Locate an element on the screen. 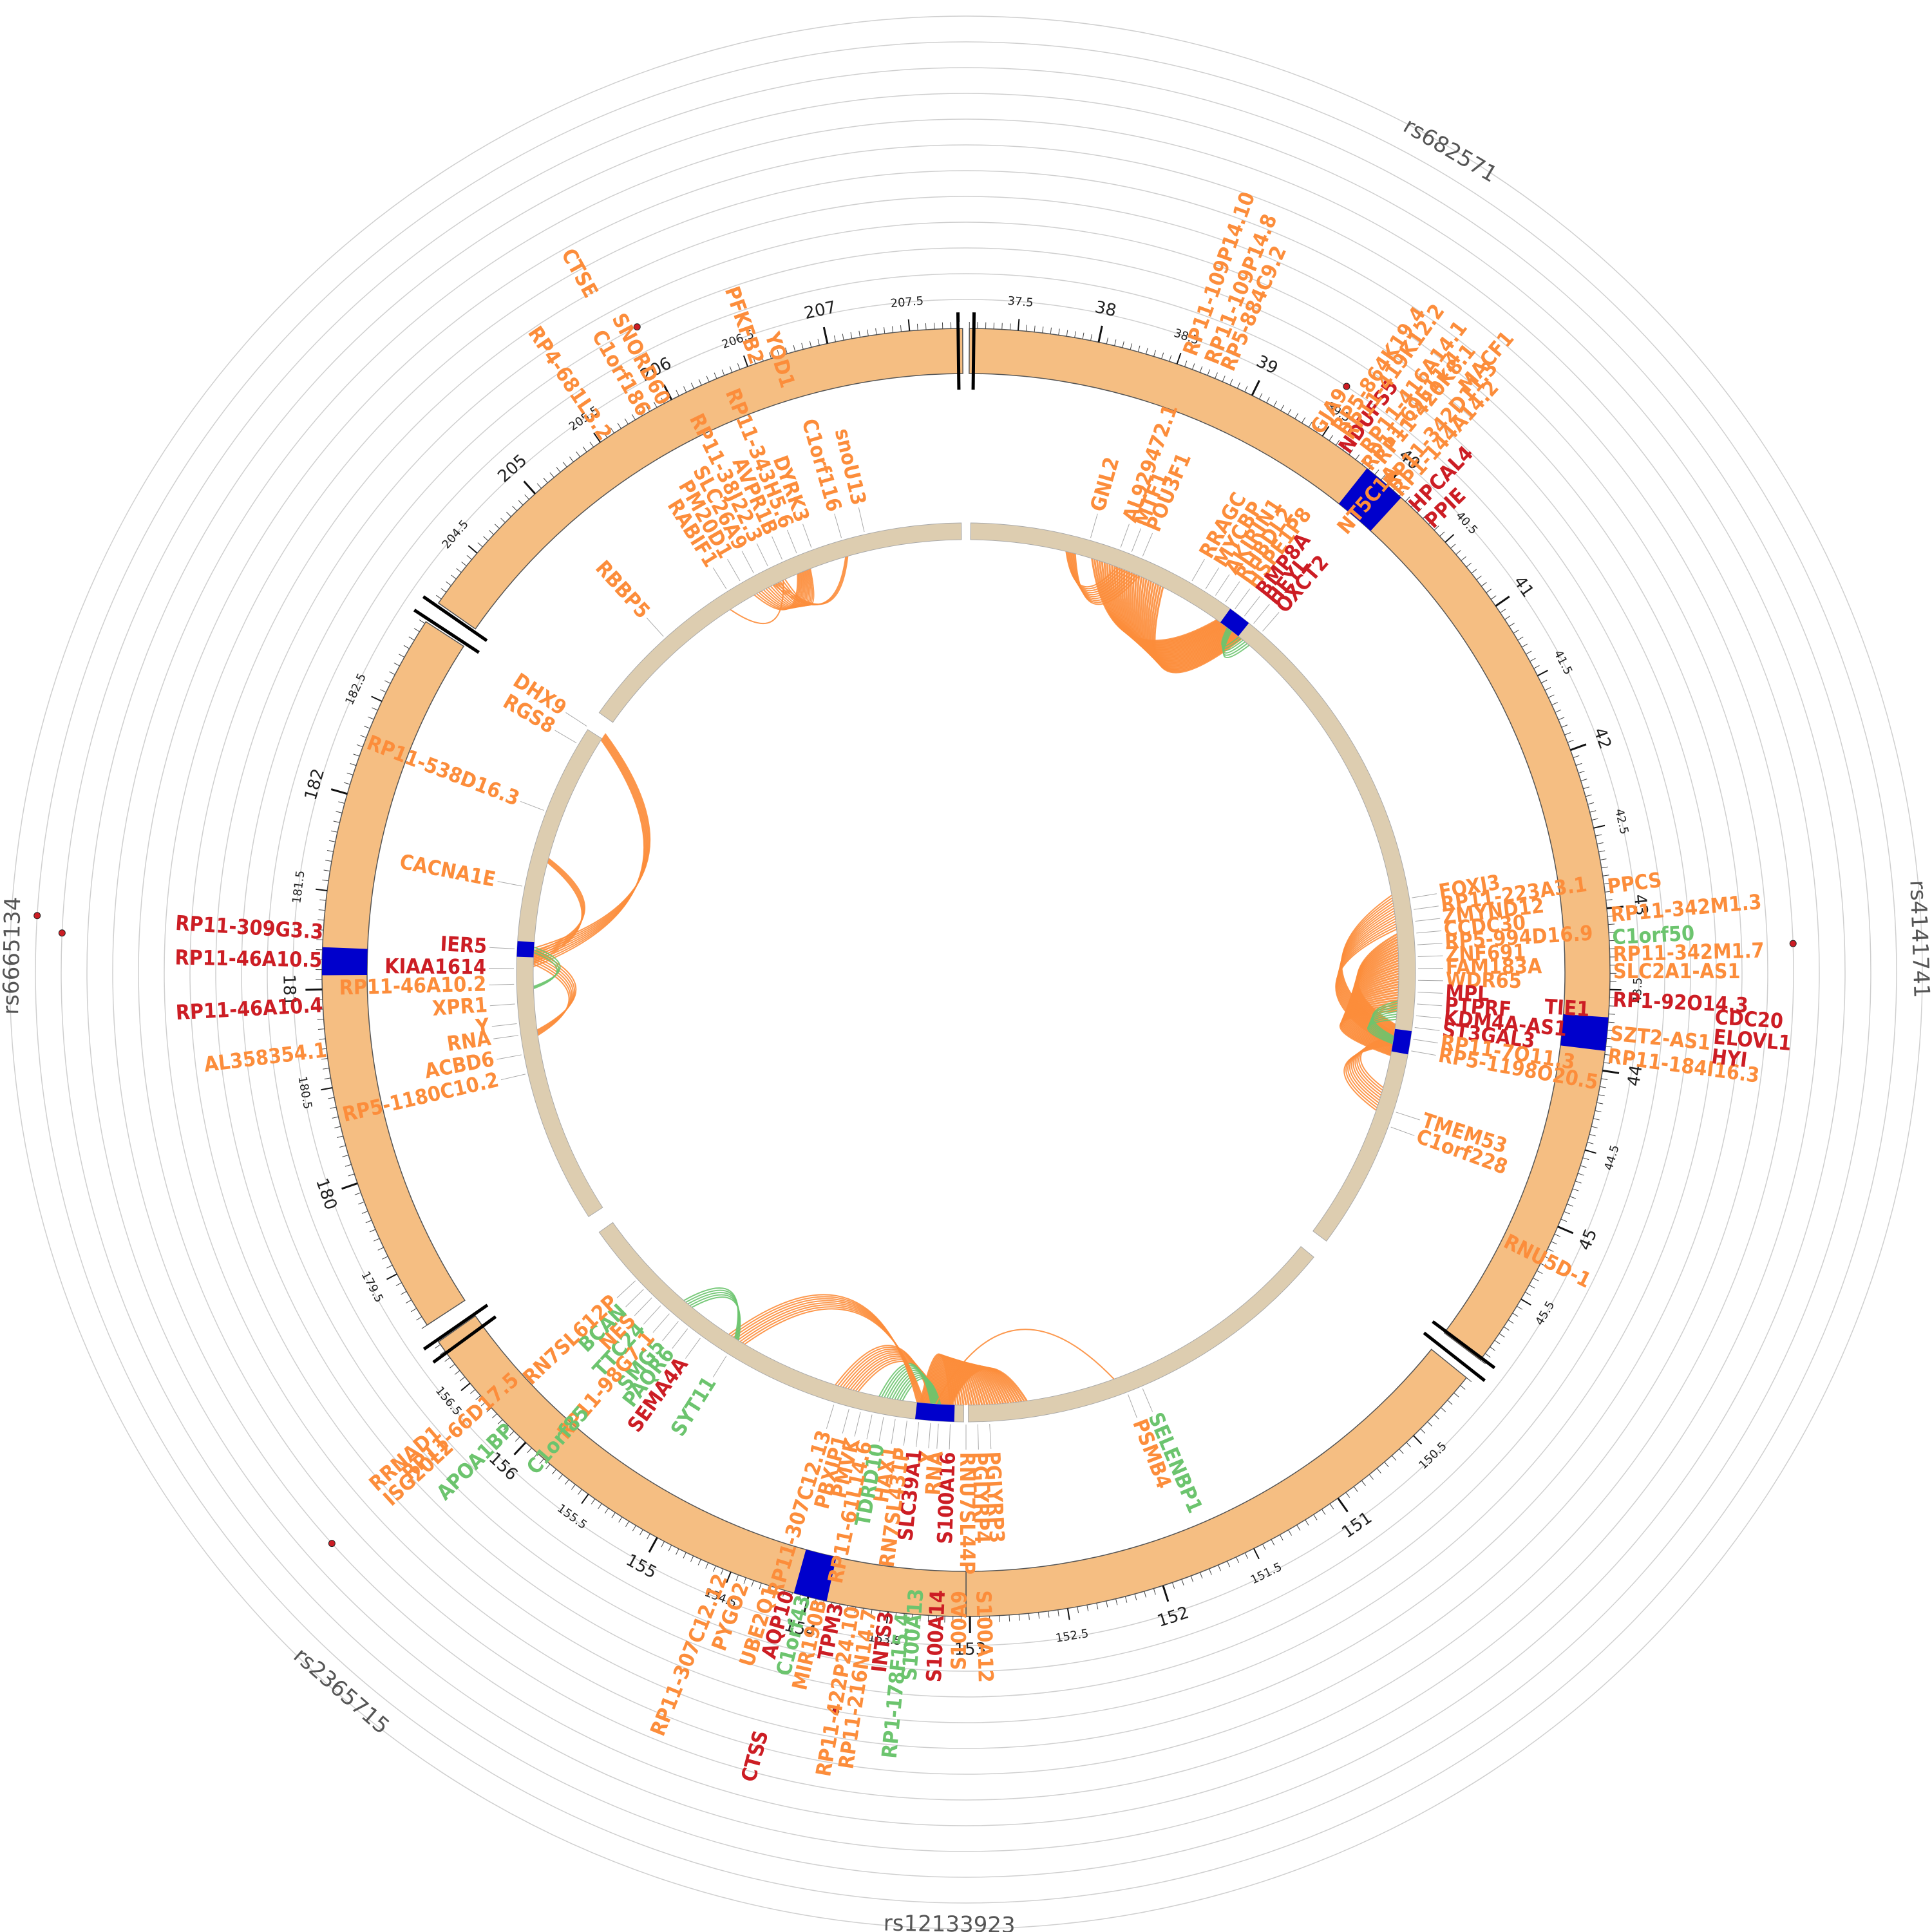 This screenshot has height=1932, width=1932. gene-label: KIAA1614 is located at coordinates (435, 967).